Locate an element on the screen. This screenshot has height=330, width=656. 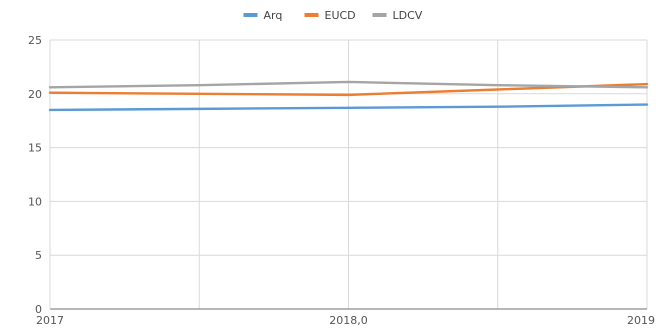
legend-label-ldcv: LDCV is located at coordinates (408, 15).